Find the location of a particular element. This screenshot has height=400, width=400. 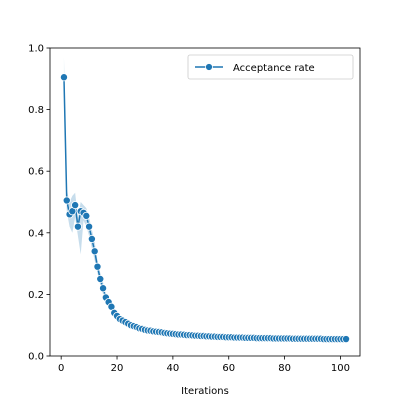

legend-box is located at coordinates (270, 67).